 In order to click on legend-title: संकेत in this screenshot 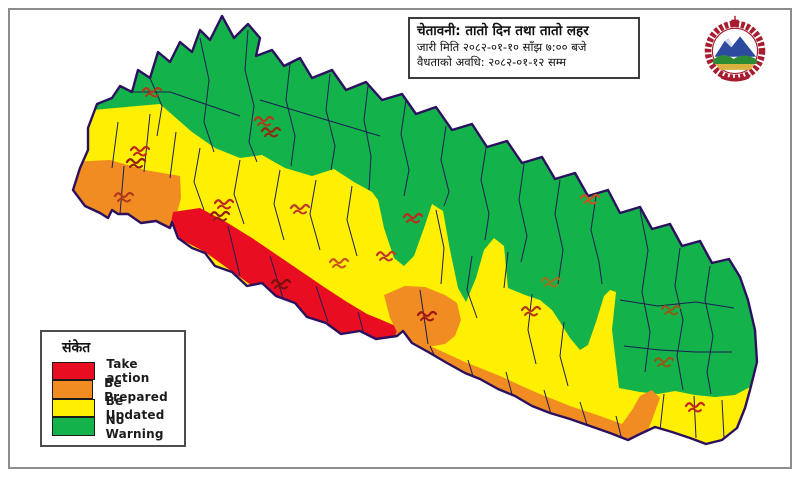, I will do `click(76, 348)`.